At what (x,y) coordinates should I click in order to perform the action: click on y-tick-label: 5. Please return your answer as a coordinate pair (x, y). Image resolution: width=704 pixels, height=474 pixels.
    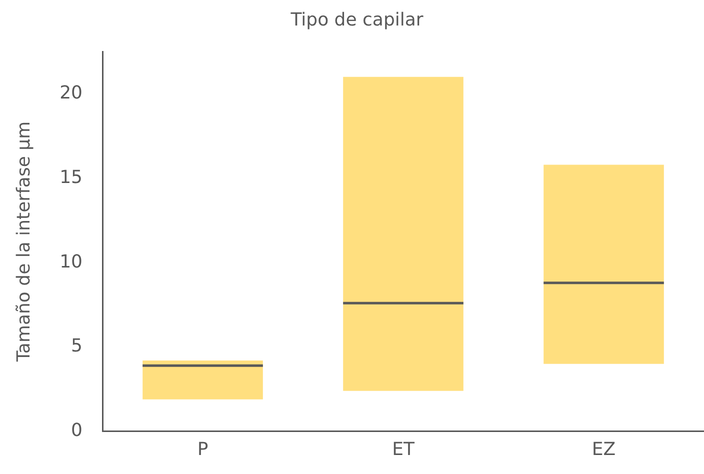
    Looking at the image, I should click on (77, 346).